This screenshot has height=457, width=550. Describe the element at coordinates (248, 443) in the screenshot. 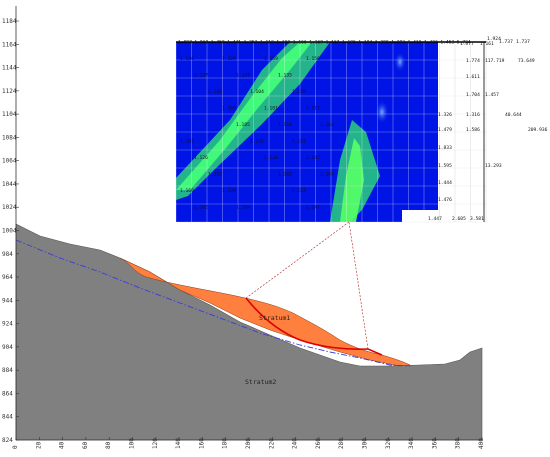

I see `x-tick-label: 200` at that location.